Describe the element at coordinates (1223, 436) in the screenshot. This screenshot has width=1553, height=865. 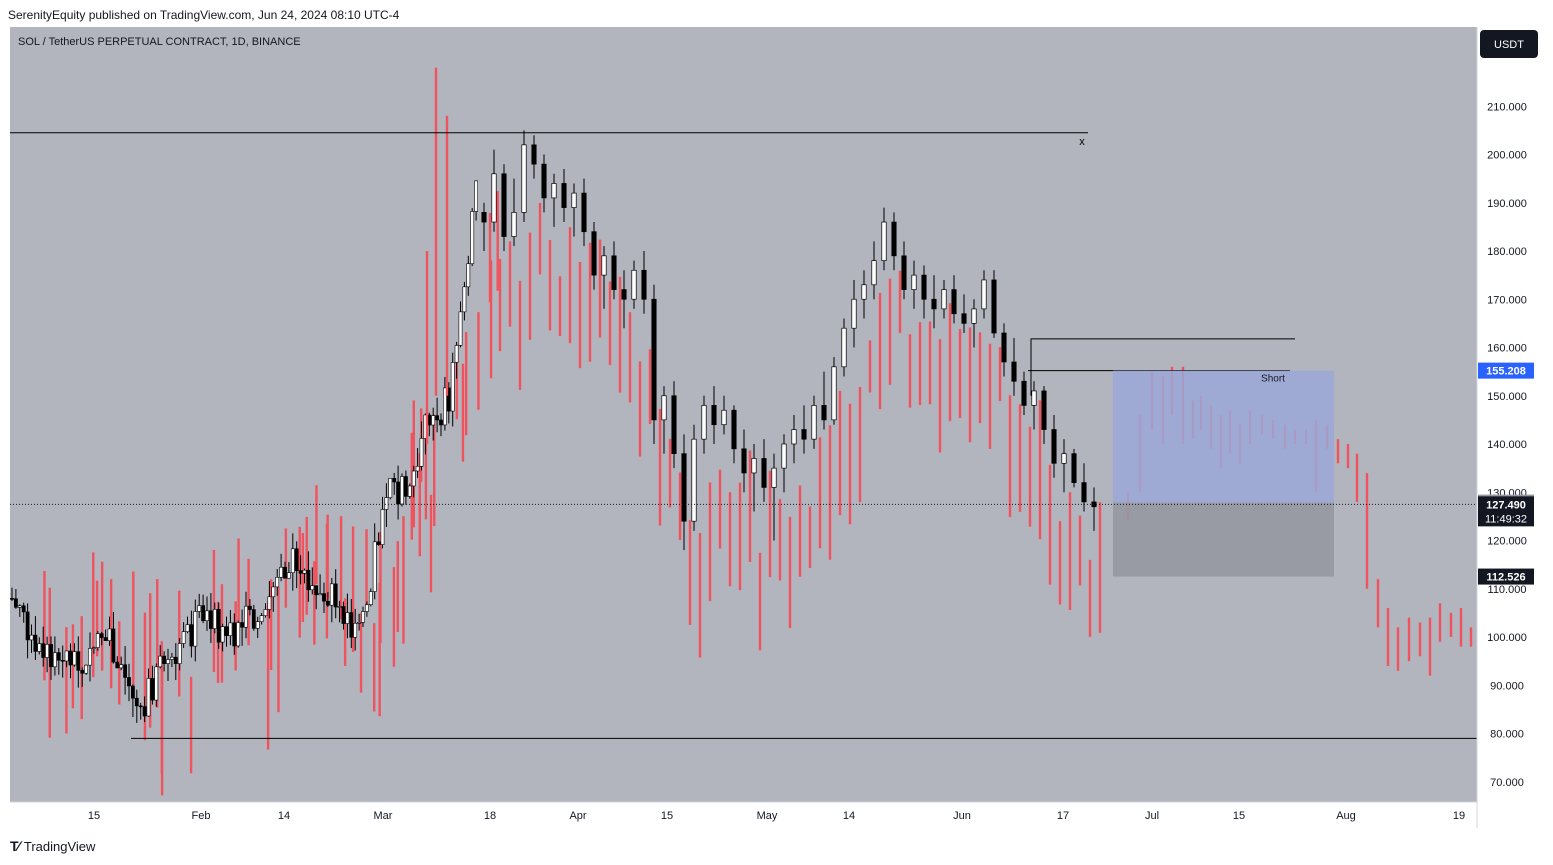
I see `short-target-zone` at that location.